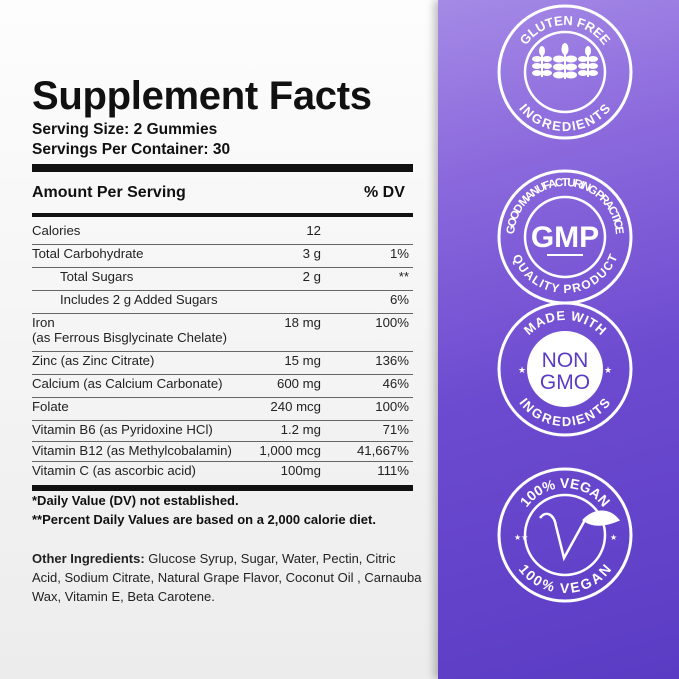  I want to click on nutrient-amount: 1.2 mg, so click(300, 429).